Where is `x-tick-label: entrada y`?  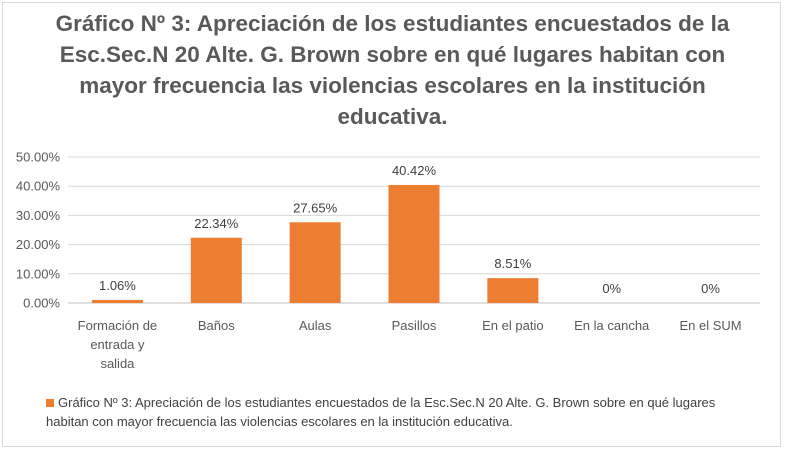 x-tick-label: entrada y is located at coordinates (117, 344).